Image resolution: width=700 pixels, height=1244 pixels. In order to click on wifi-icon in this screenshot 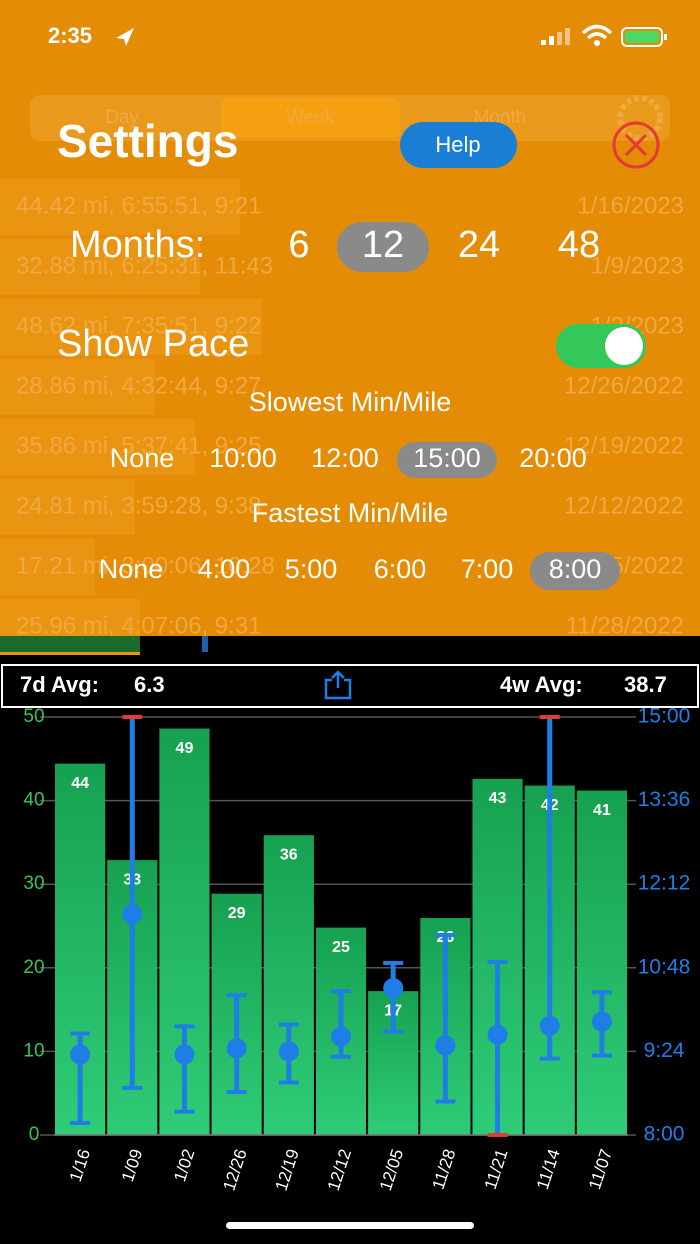, I will do `click(597, 32)`.